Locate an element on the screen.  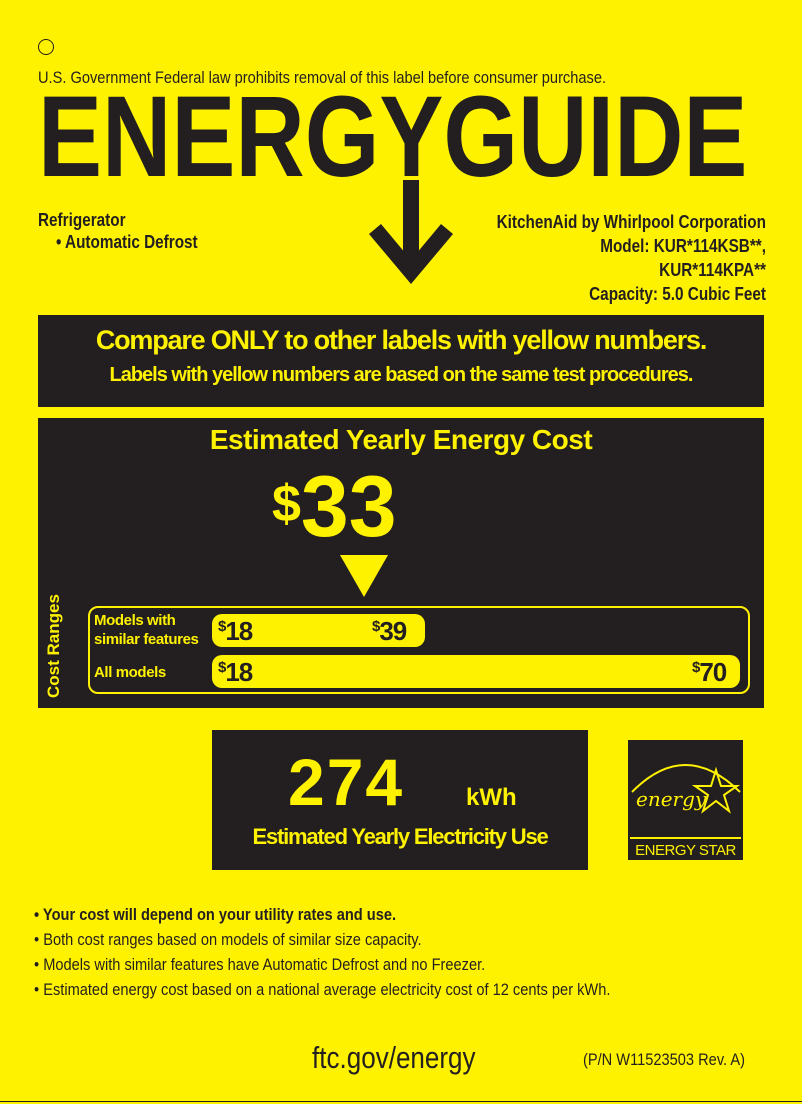
energyguide-logo: ENERGYGUIDE is located at coordinates (393, 137).